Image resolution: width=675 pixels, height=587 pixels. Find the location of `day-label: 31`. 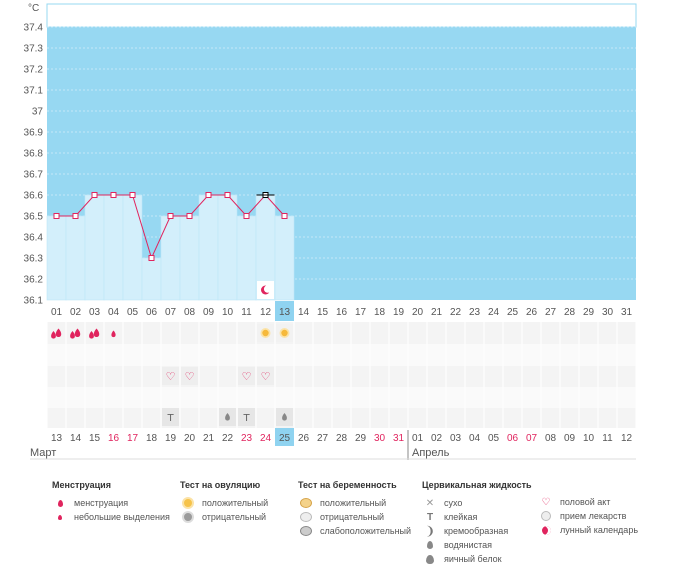

day-label: 31 is located at coordinates (627, 312).